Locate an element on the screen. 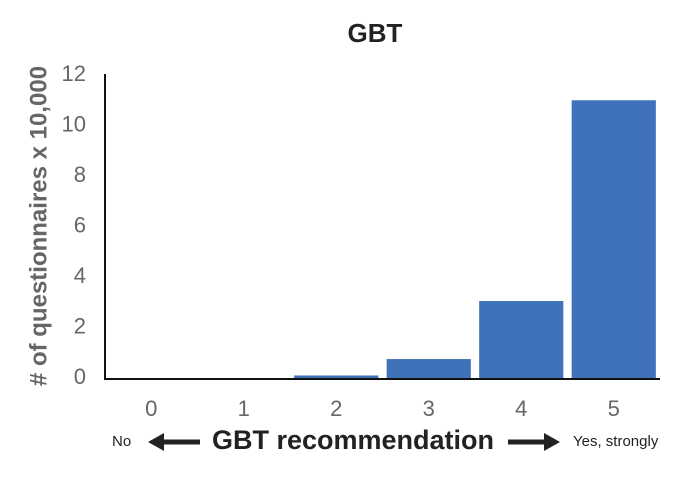  y-tick-label: 8 is located at coordinates (80, 174).